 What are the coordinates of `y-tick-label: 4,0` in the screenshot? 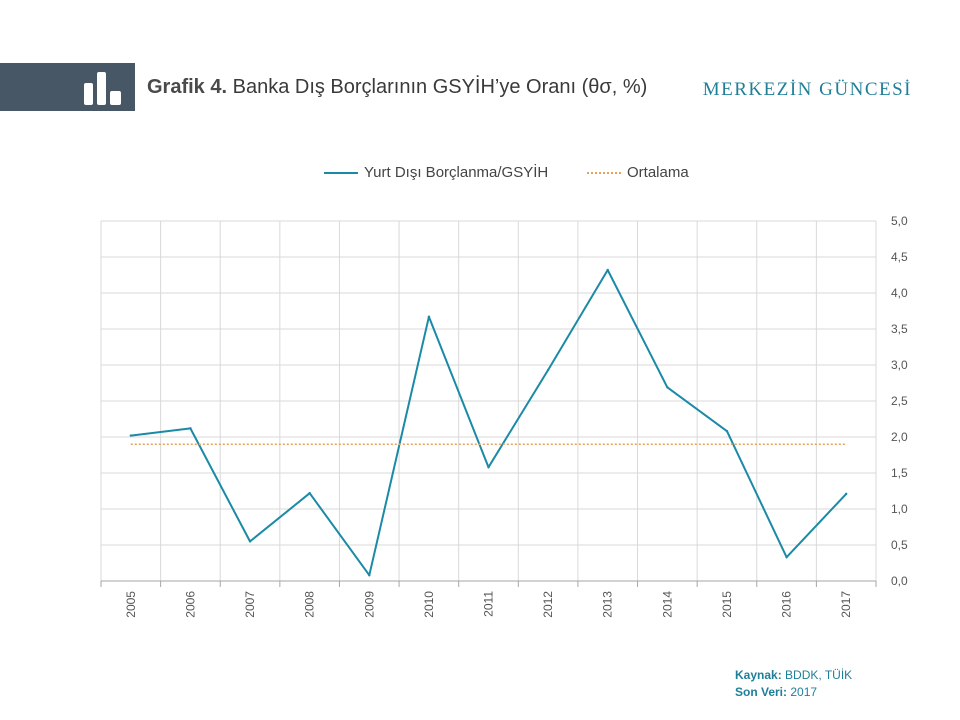 It's located at (899, 293).